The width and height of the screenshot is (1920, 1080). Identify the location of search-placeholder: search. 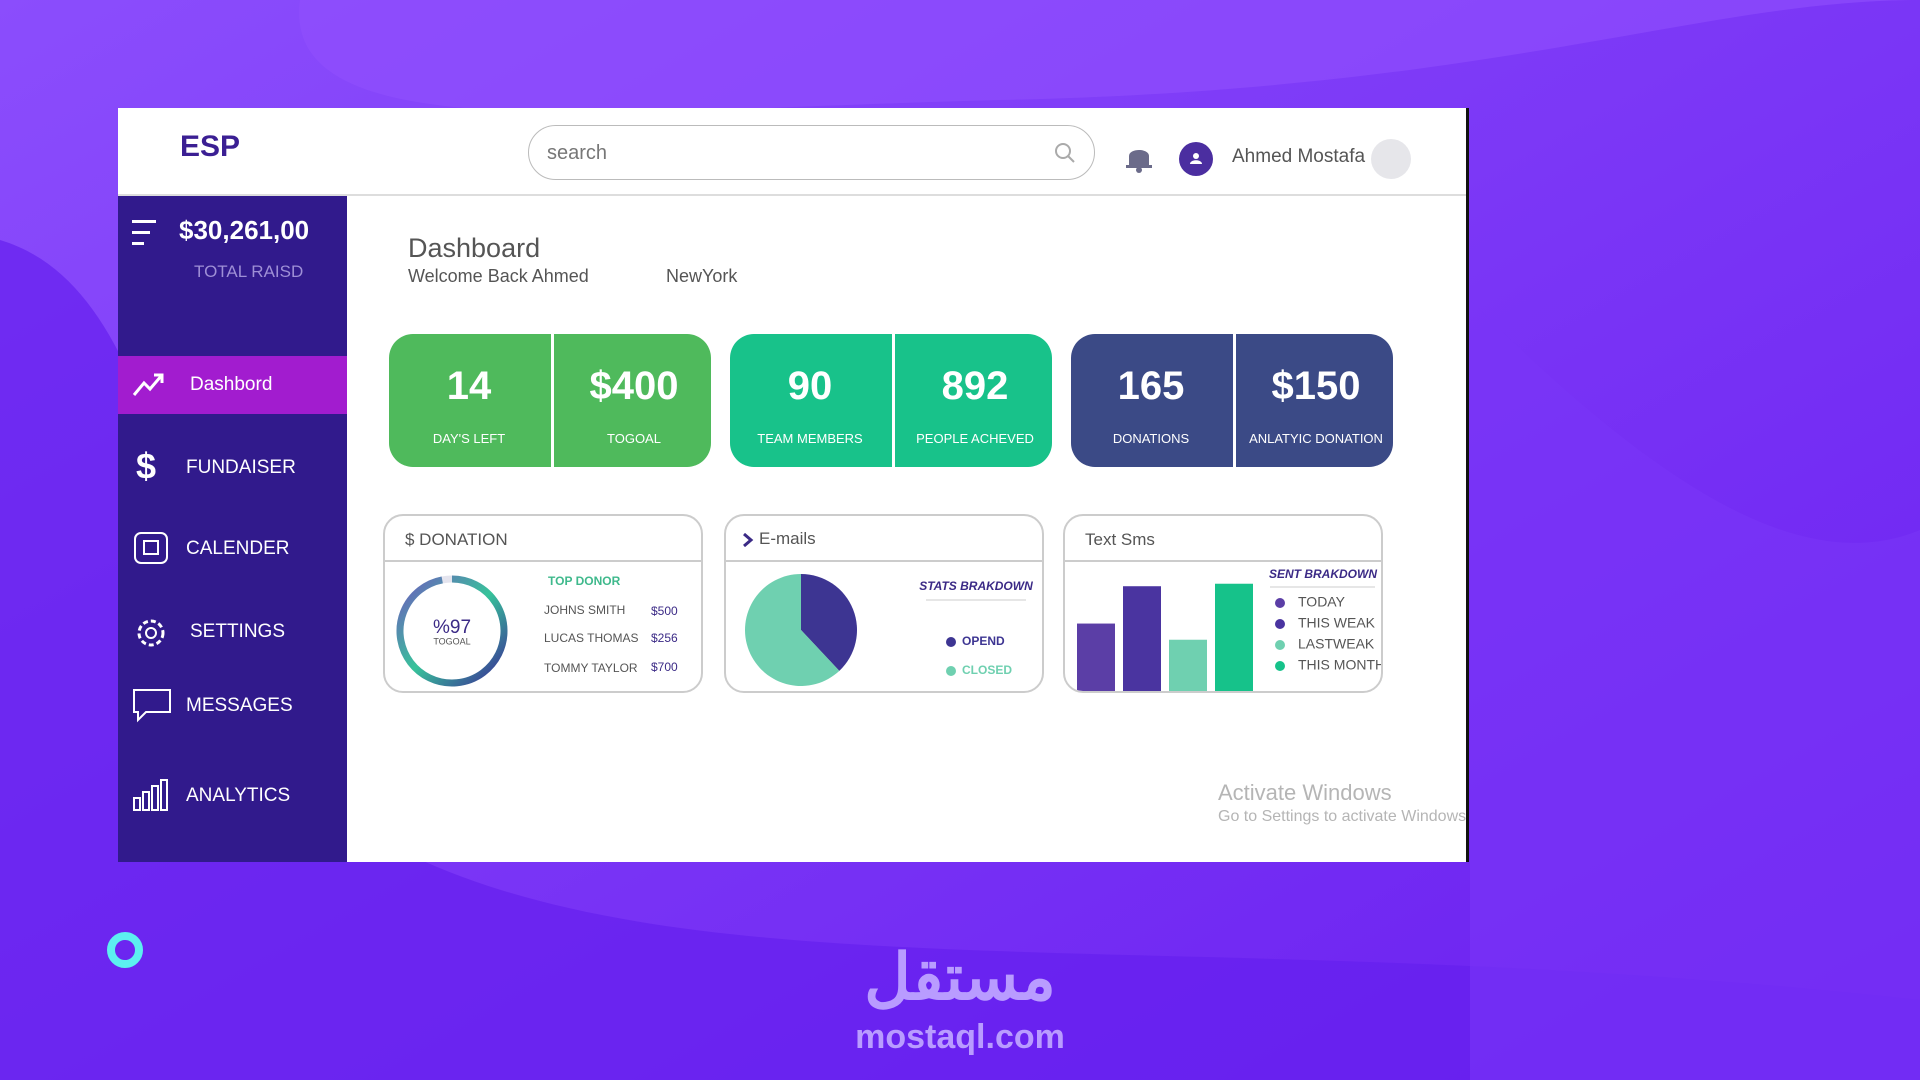
(577, 153).